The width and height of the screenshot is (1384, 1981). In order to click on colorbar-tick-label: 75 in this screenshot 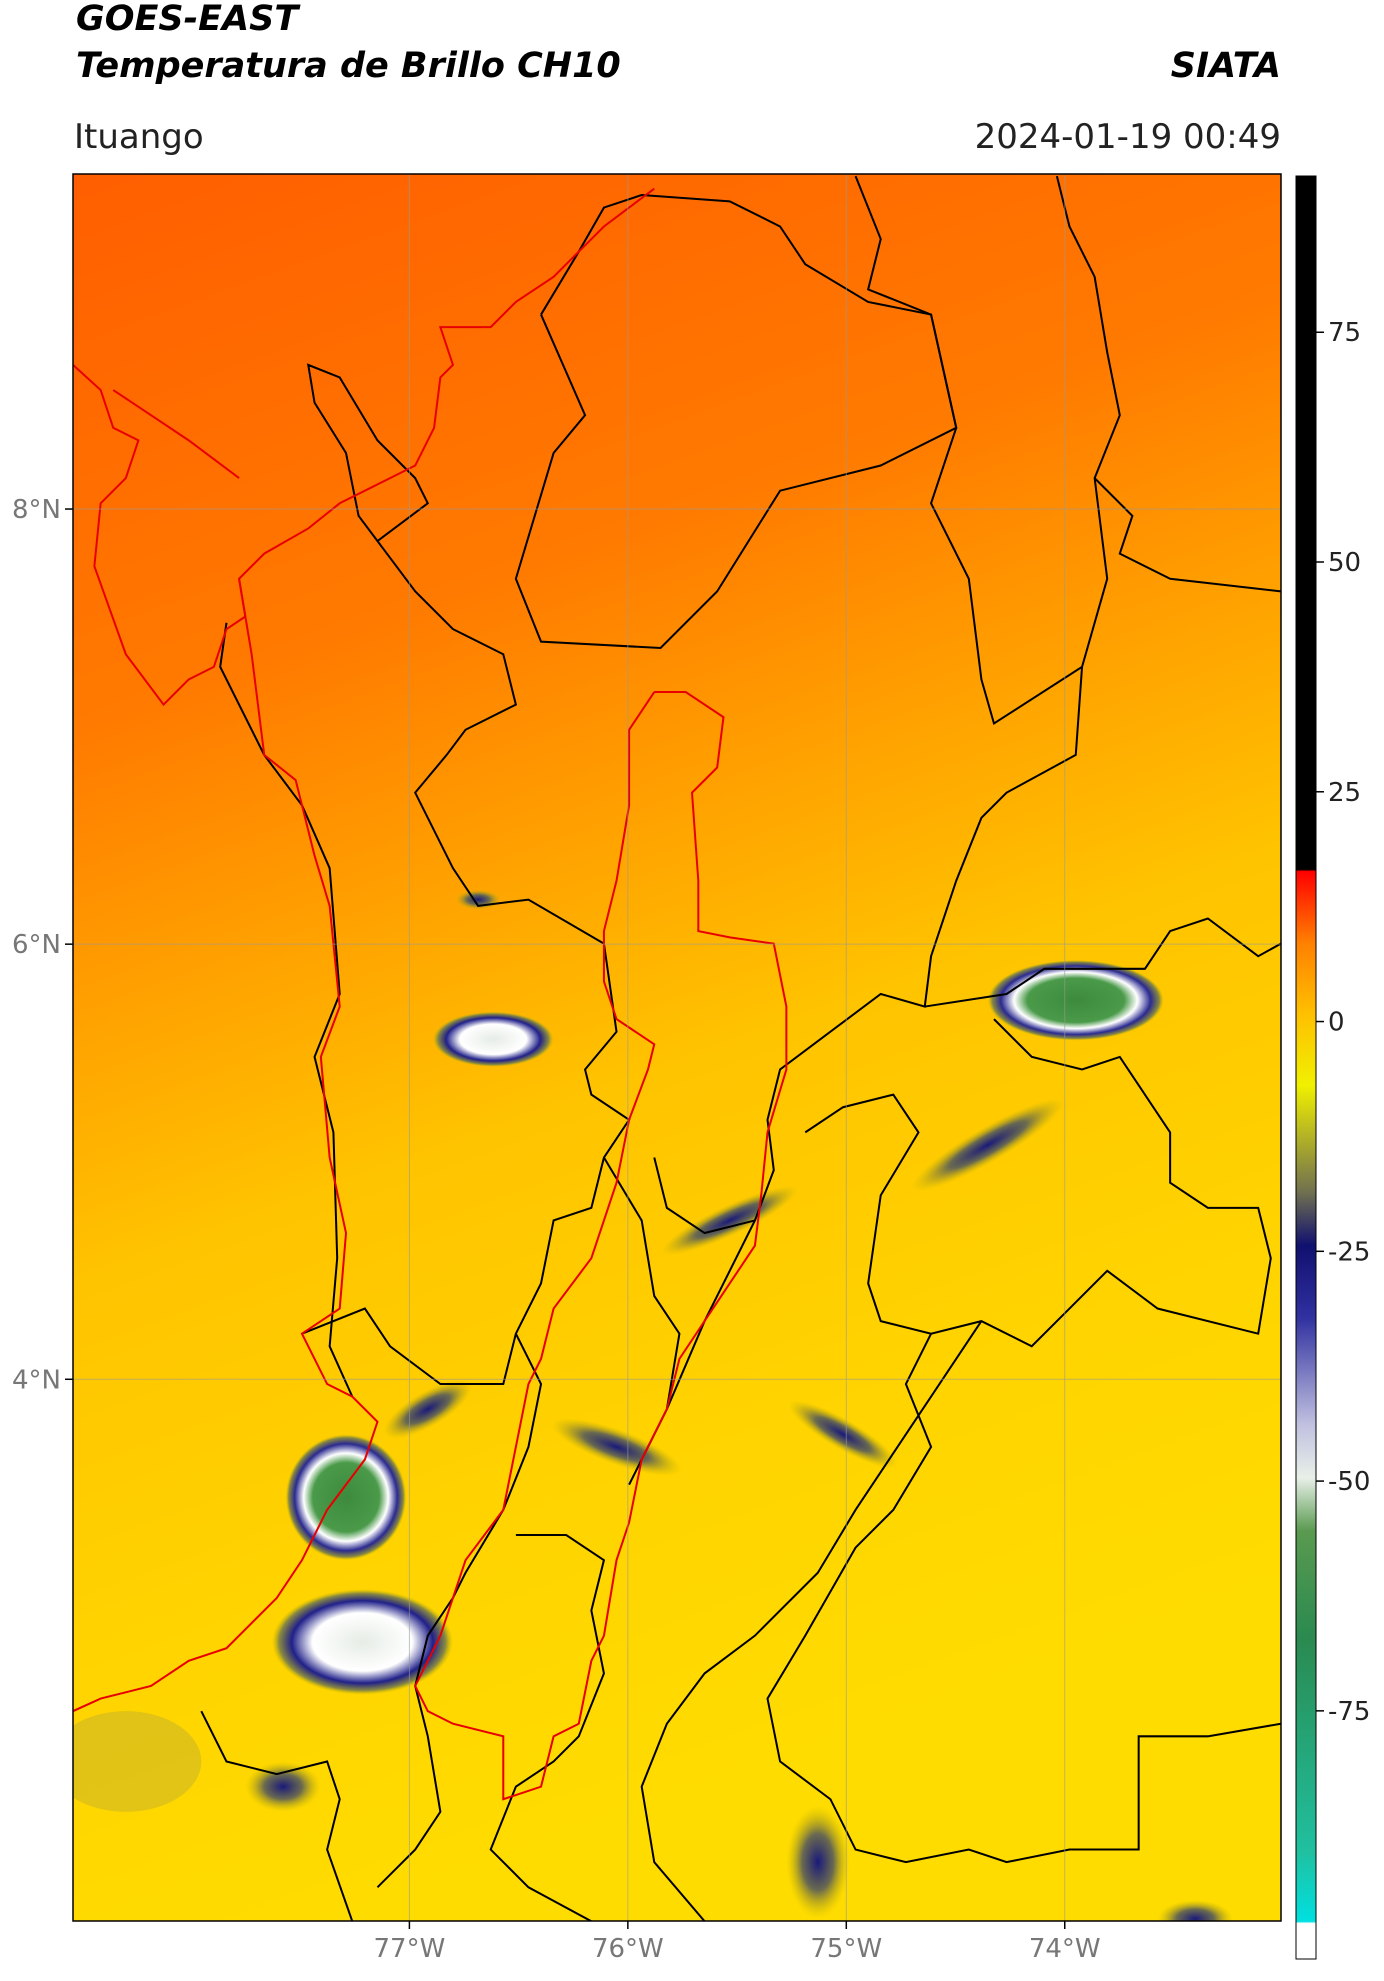, I will do `click(1344, 333)`.